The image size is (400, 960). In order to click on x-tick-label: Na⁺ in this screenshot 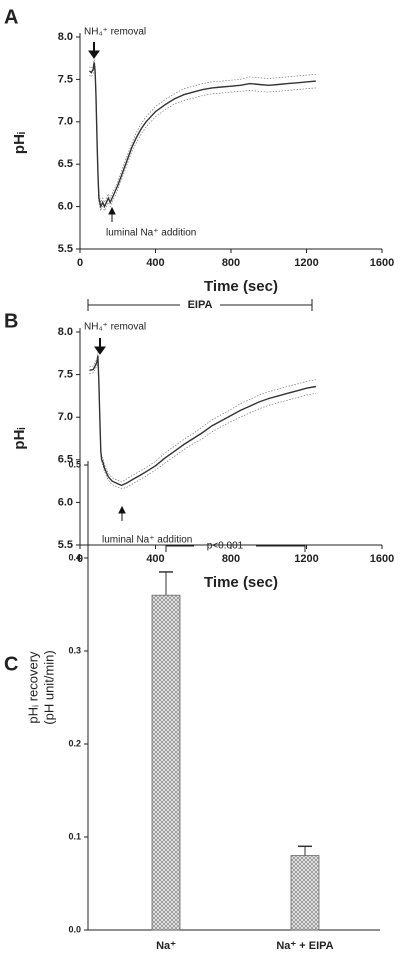, I will do `click(166, 946)`.